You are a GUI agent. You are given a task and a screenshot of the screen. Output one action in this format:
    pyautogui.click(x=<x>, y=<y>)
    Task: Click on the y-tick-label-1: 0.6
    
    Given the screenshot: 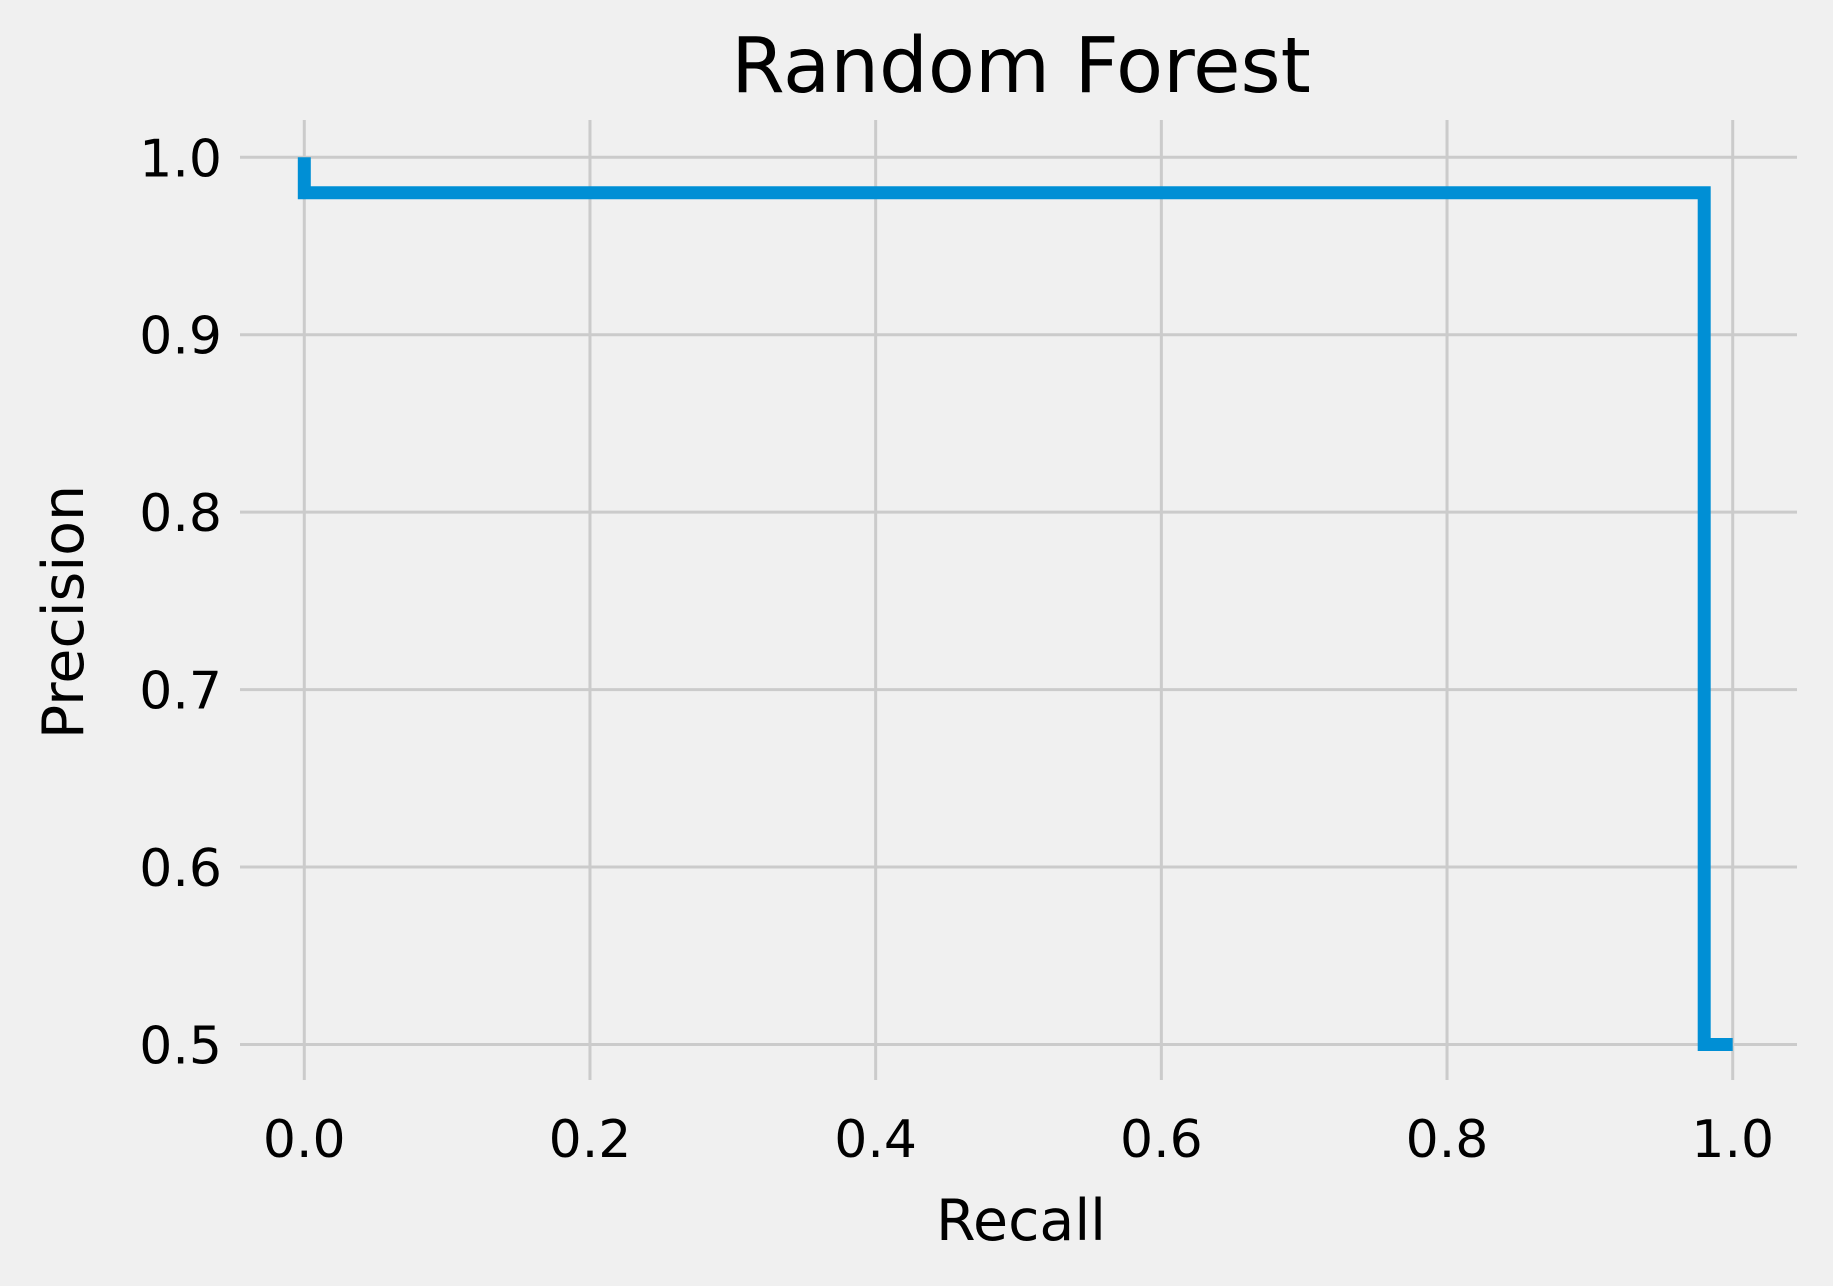 What is the action you would take?
    pyautogui.click(x=180, y=869)
    